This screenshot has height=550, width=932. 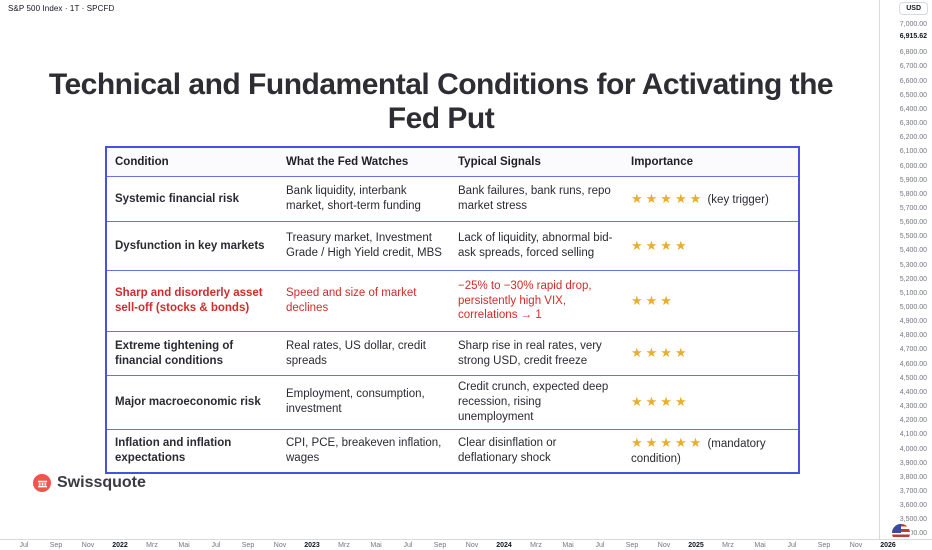 What do you see at coordinates (188, 401) in the screenshot?
I see `condition-cell: Major macroeconomic risk` at bounding box center [188, 401].